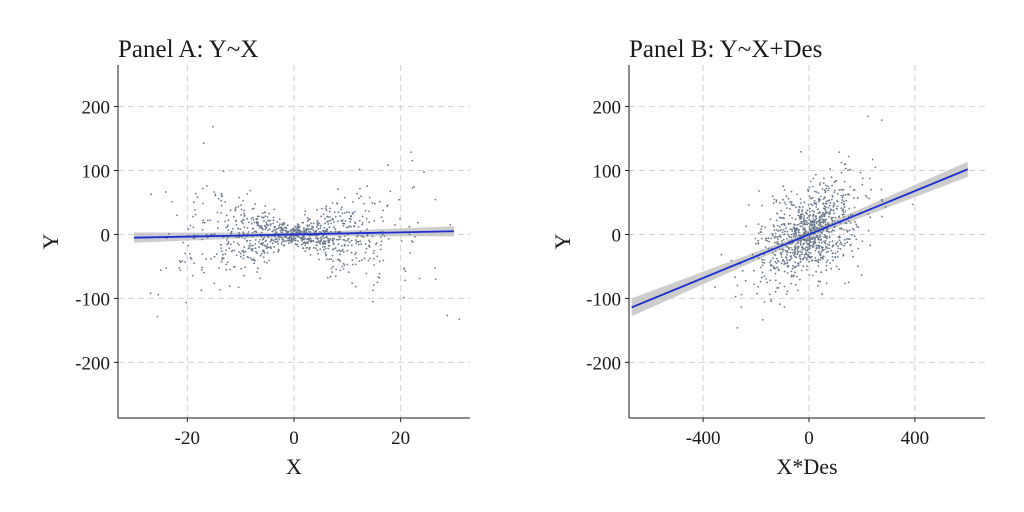 The width and height of the screenshot is (1024, 512). Describe the element at coordinates (187, 438) in the screenshot. I see `x-tick-label: -20` at that location.